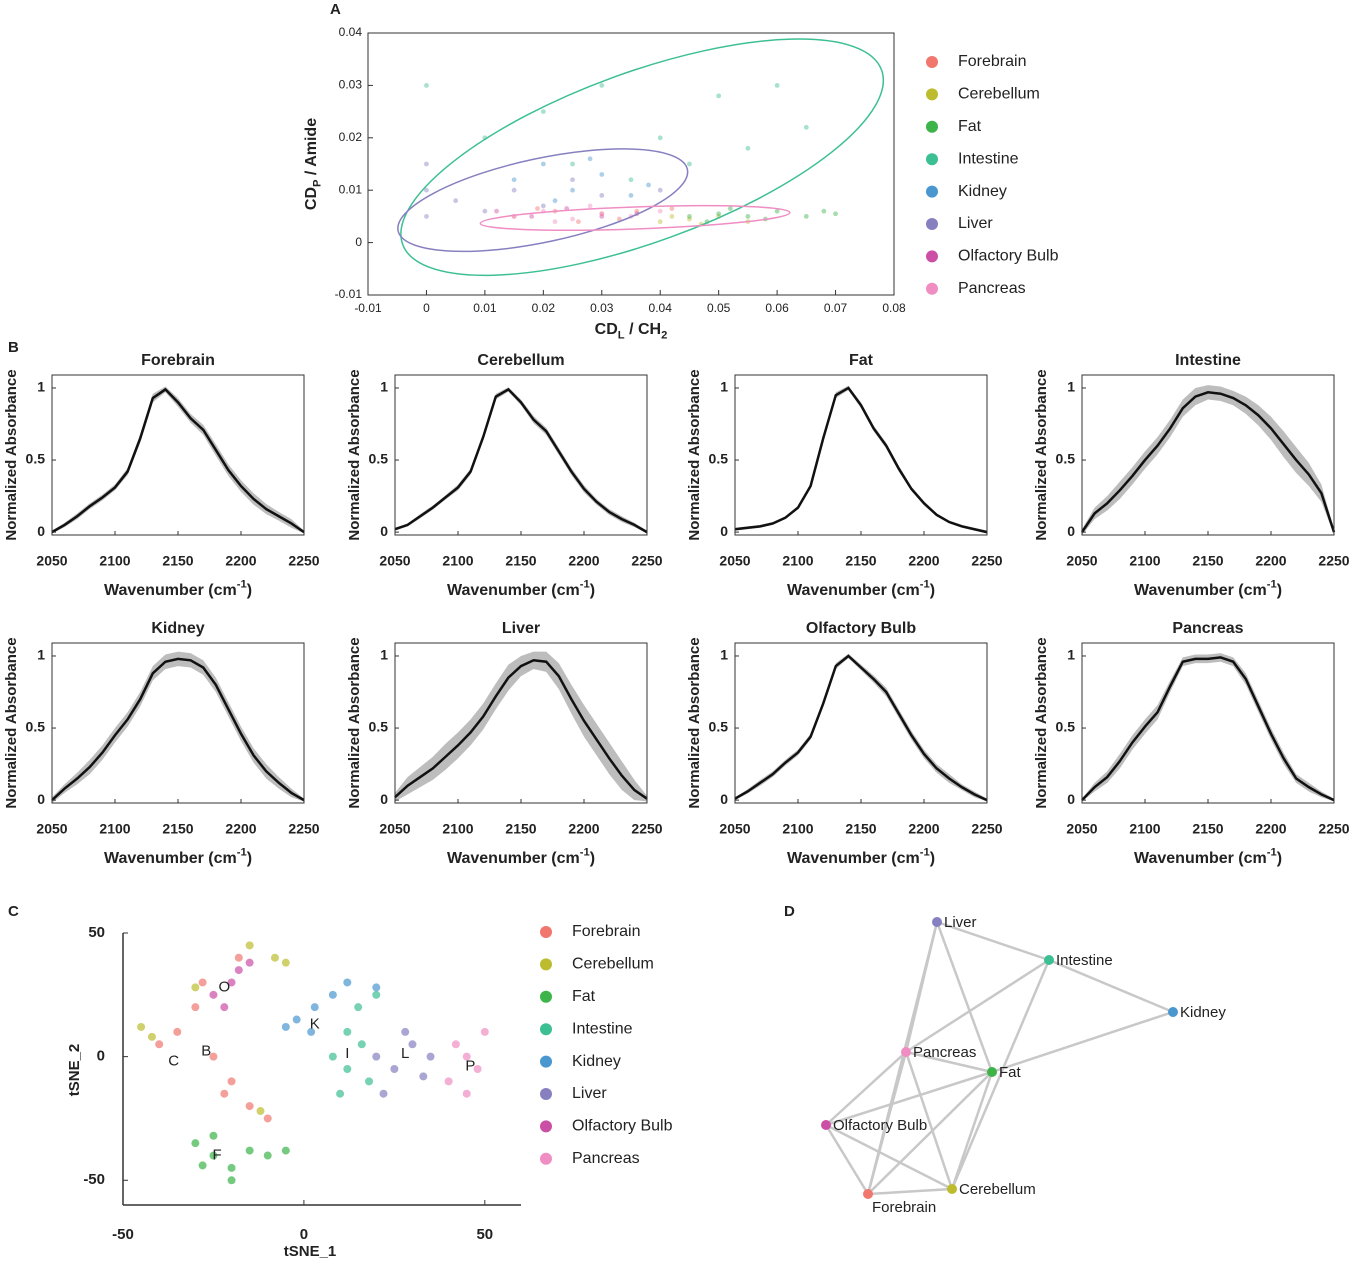 The height and width of the screenshot is (1265, 1367). Describe the element at coordinates (789, 911) in the screenshot. I see `panel-label: D` at that location.